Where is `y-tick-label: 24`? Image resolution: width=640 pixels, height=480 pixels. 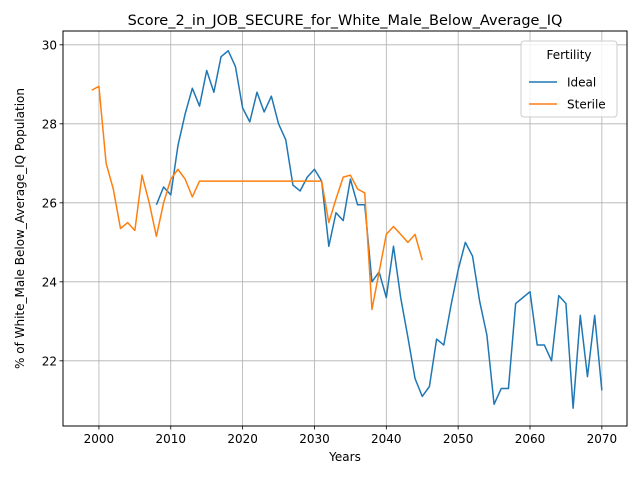 y-tick-label: 24 is located at coordinates (49, 282).